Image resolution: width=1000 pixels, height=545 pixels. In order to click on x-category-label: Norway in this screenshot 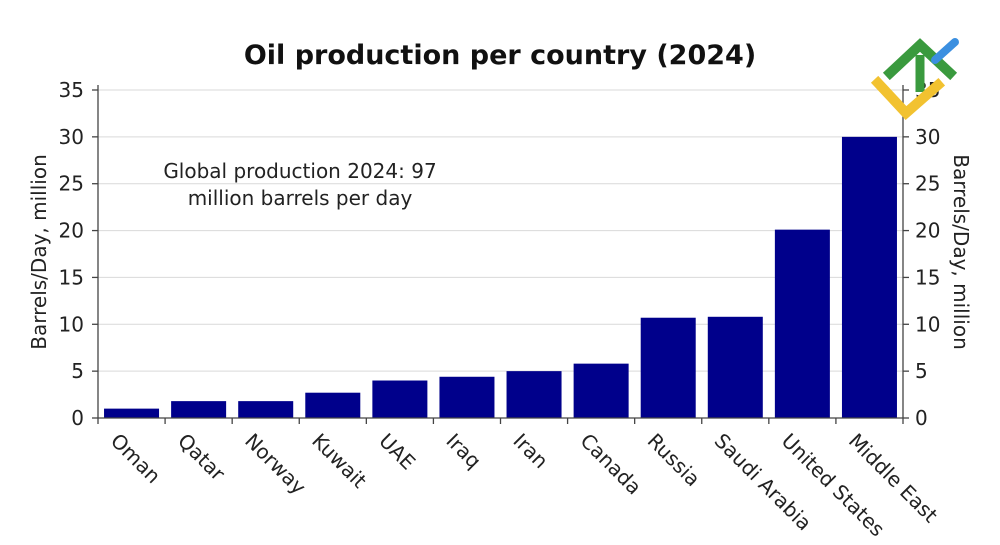, I will do `click(275, 464)`.